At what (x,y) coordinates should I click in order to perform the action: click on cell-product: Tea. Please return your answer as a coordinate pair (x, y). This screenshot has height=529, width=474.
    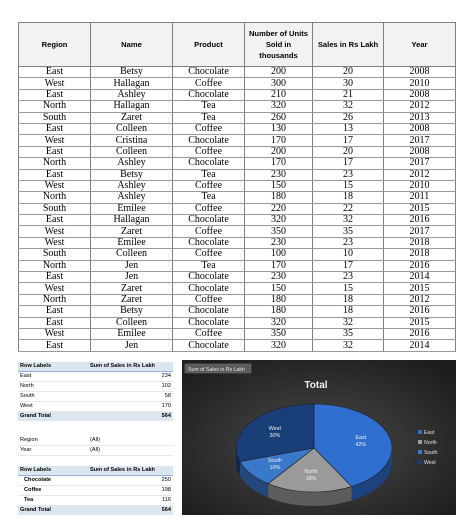
    Looking at the image, I should click on (208, 266).